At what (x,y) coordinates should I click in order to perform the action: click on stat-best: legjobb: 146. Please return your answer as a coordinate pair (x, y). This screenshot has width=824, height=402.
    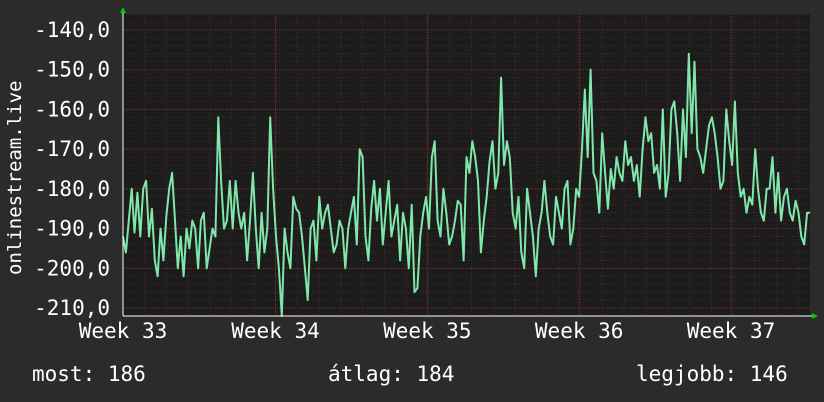
    Looking at the image, I should click on (712, 374).